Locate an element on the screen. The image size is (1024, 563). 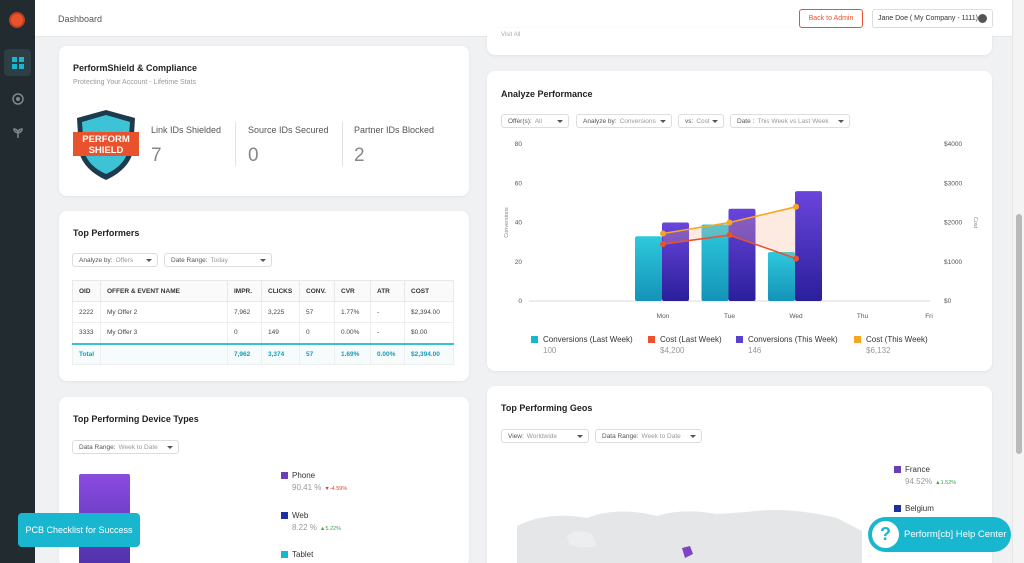
card-subtitle: Protecting Your Account - Lifetime Stats is located at coordinates (134, 82).